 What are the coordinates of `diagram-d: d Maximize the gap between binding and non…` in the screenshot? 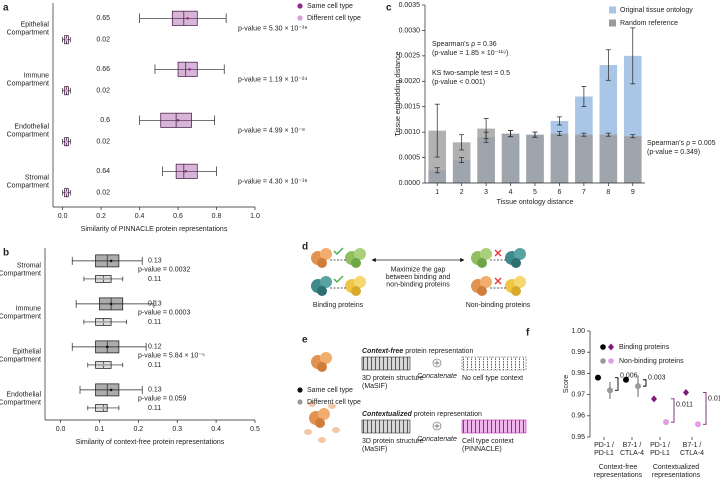 It's located at (416, 275).